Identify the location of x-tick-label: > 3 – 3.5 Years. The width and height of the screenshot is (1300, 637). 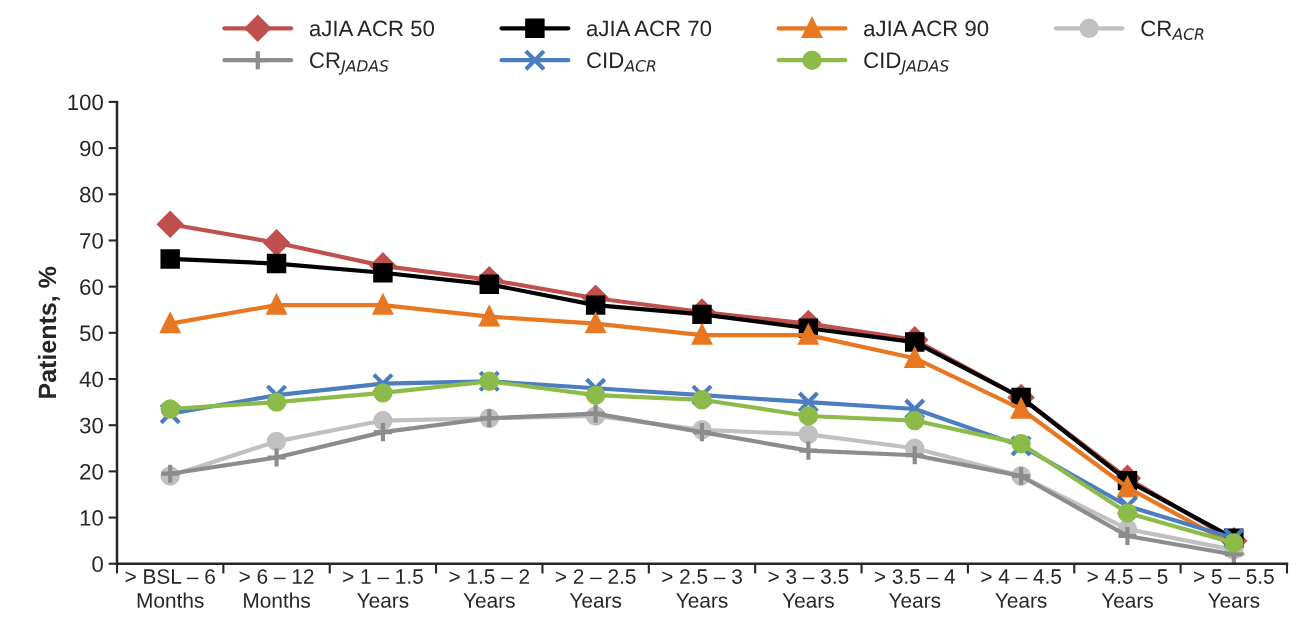
(808, 588).